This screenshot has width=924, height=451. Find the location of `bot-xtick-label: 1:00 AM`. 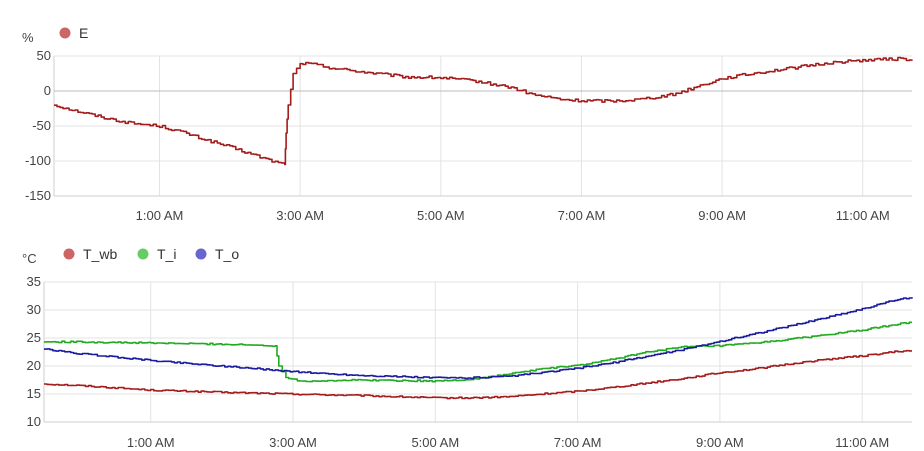

bot-xtick-label: 1:00 AM is located at coordinates (151, 442).